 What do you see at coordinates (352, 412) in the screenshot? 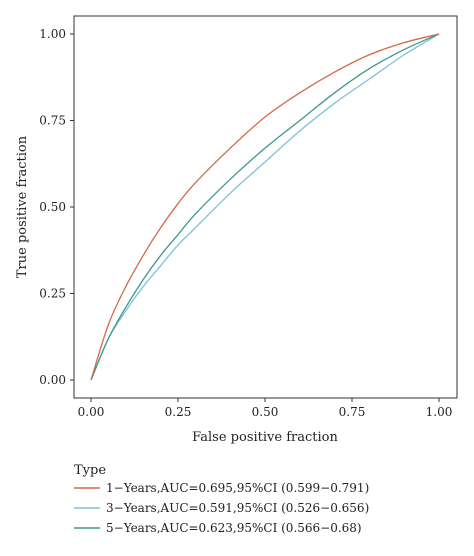
I see `x-tick-label: 0.75` at bounding box center [352, 412].